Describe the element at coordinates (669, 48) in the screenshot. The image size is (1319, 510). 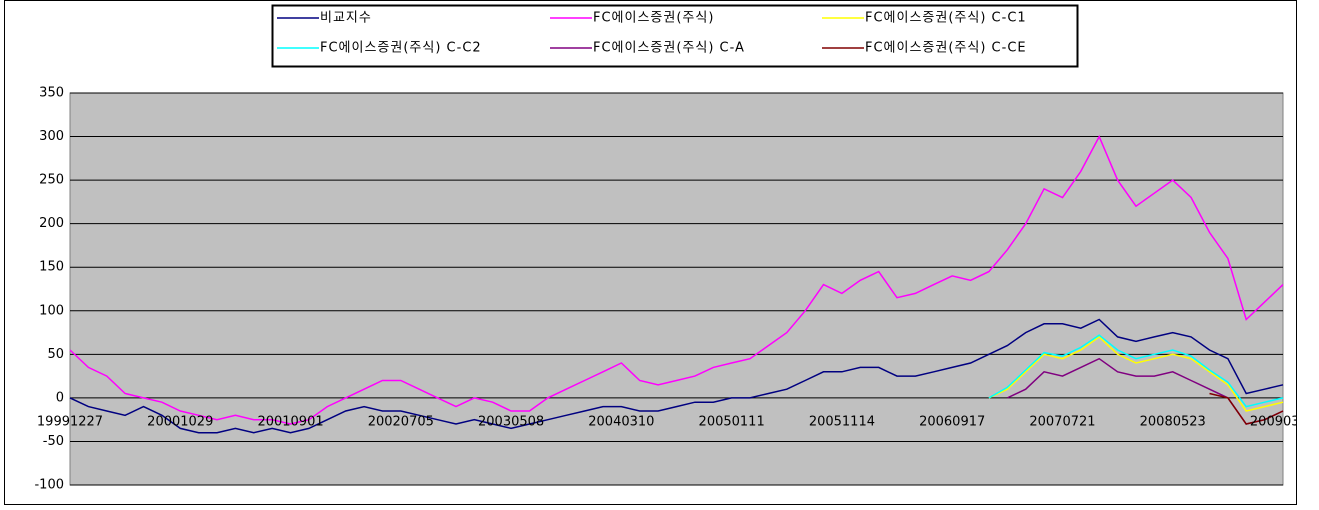
I see `legend-label: FC에이스증권(주식) C-A` at that location.